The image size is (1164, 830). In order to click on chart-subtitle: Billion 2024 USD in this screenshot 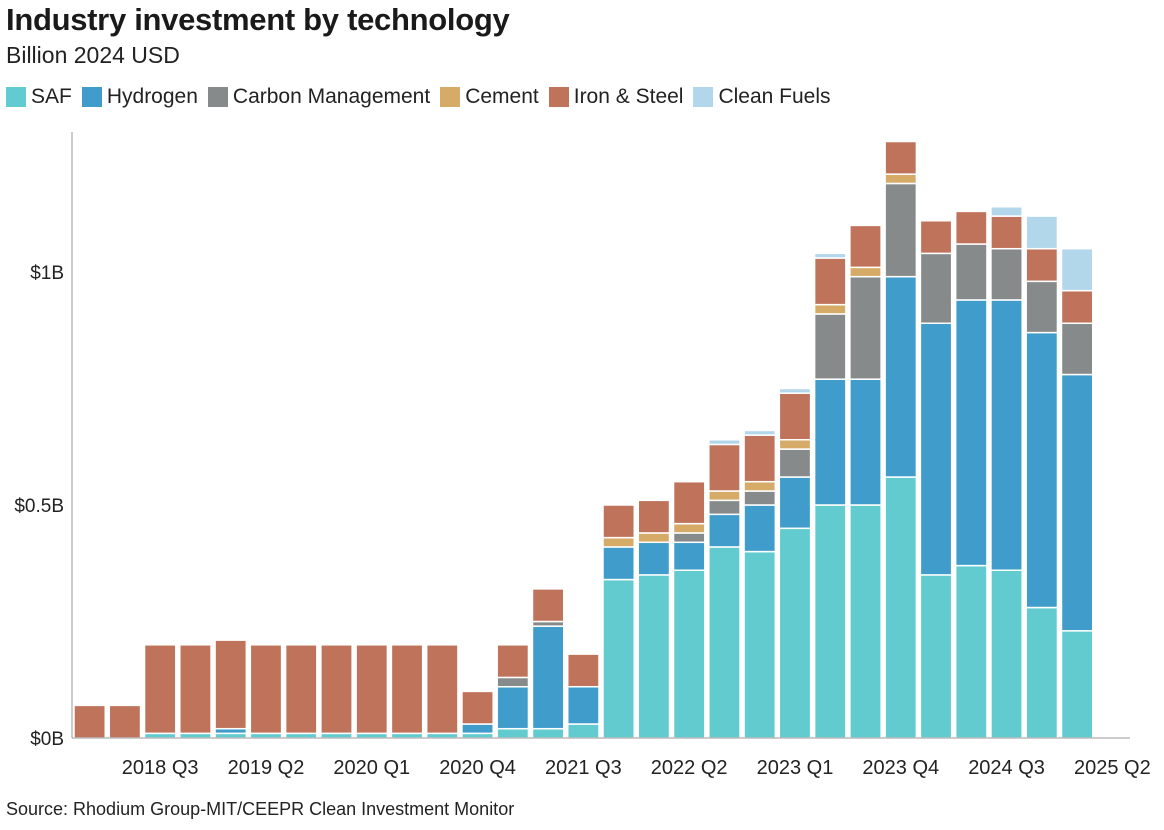, I will do `click(93, 55)`.